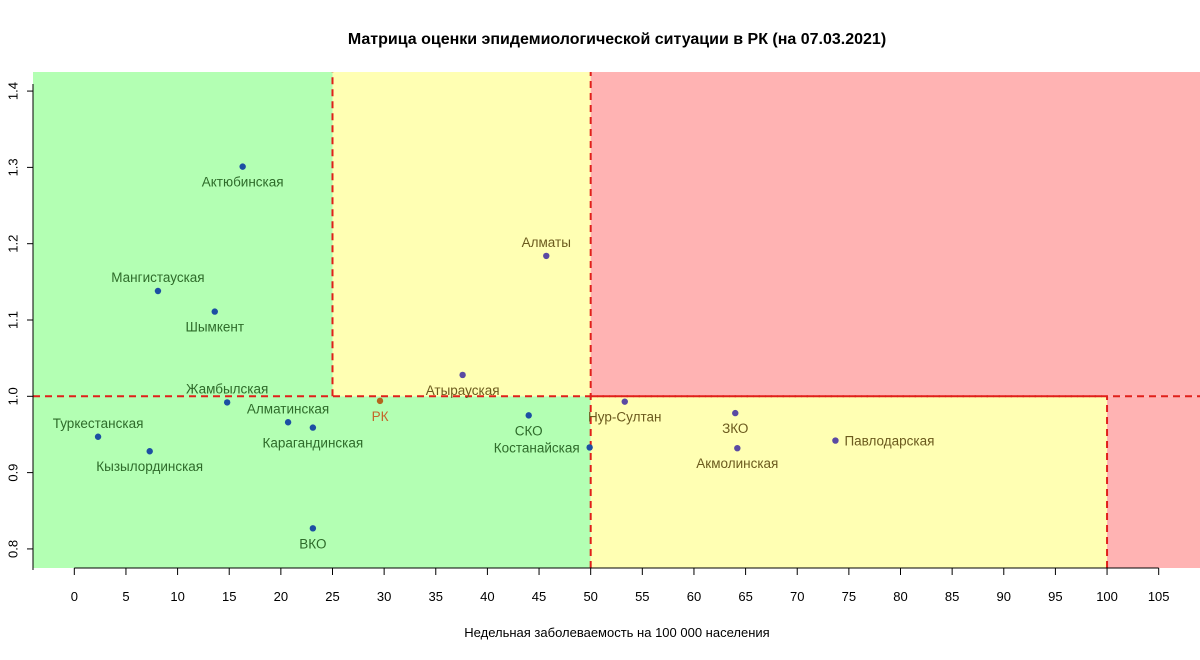 Image resolution: width=1200 pixels, height=660 pixels. What do you see at coordinates (529, 430) in the screenshot?
I see `point-label: СКО` at bounding box center [529, 430].